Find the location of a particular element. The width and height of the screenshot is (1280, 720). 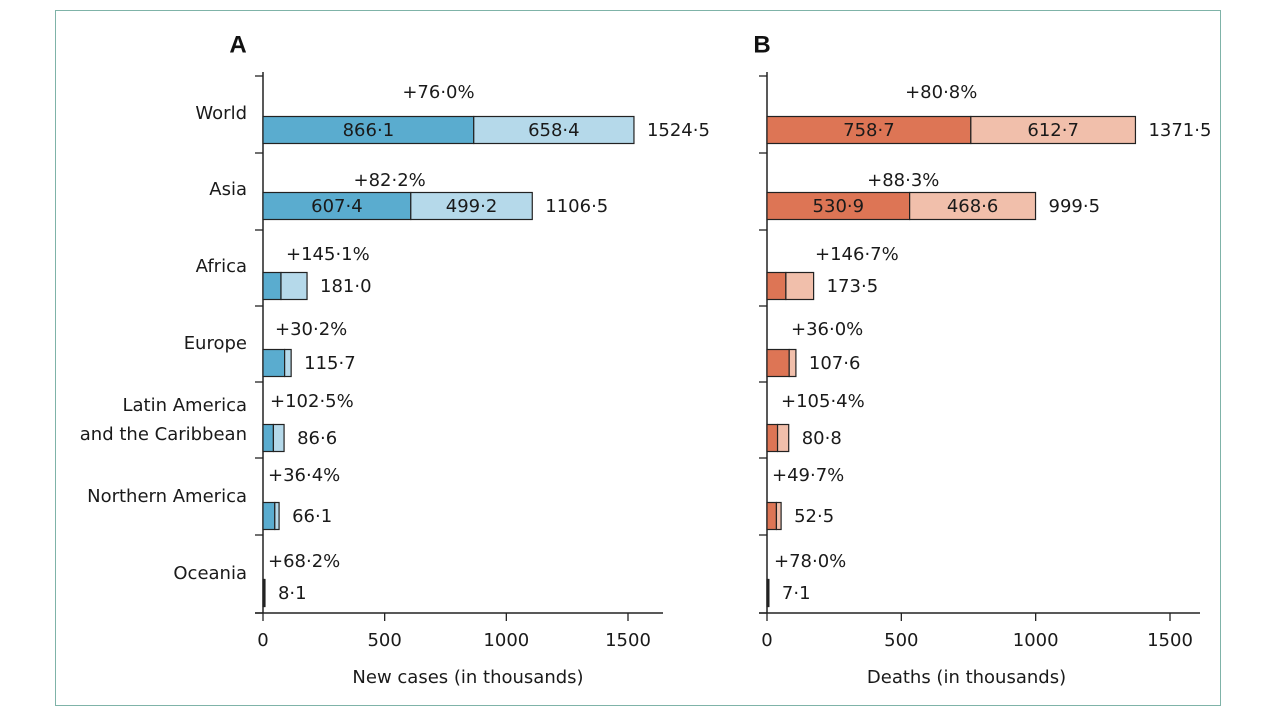

bar-base-label-a-0: 866·1 is located at coordinates (369, 130).